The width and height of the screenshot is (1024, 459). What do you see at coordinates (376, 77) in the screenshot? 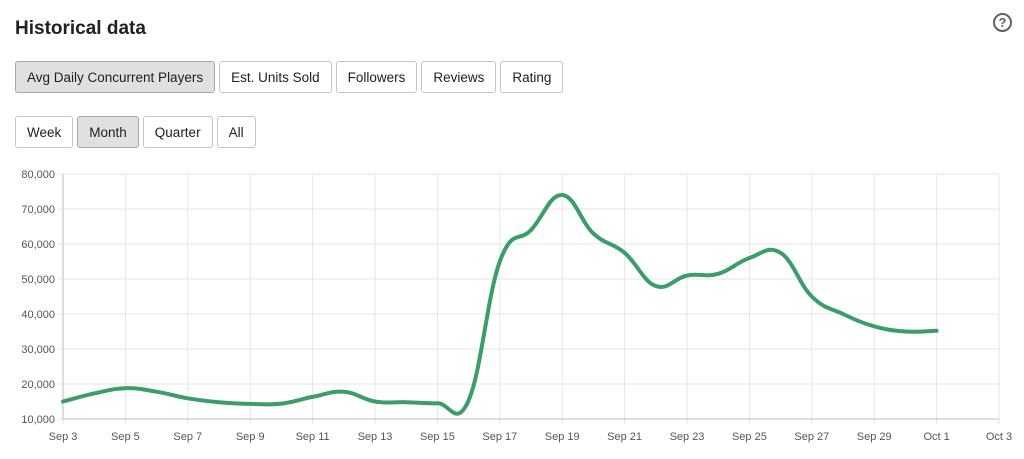
I see `tab-followers: Followers` at bounding box center [376, 77].